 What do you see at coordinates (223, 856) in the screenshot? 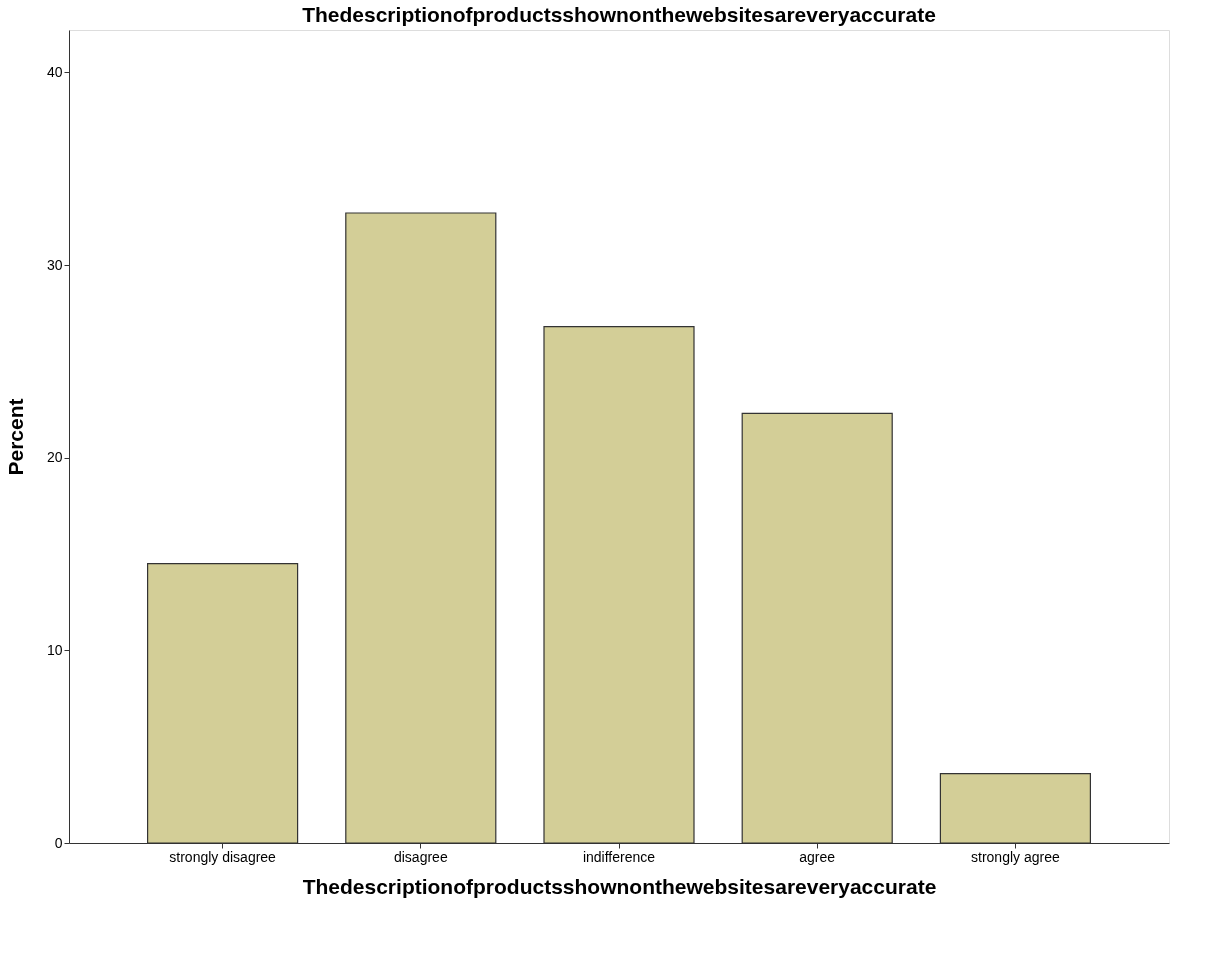
I see `x-tick-label: strongly disagree` at bounding box center [223, 856].